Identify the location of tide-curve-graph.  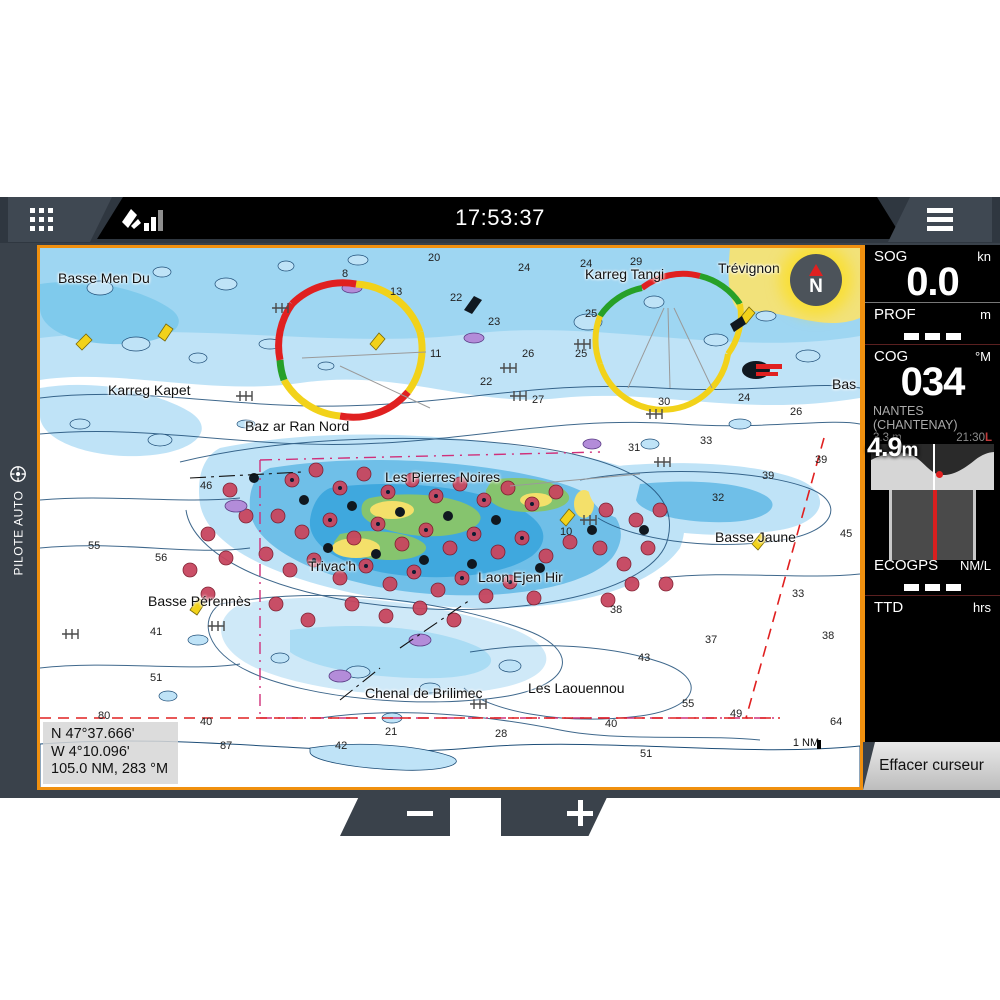
(932, 466).